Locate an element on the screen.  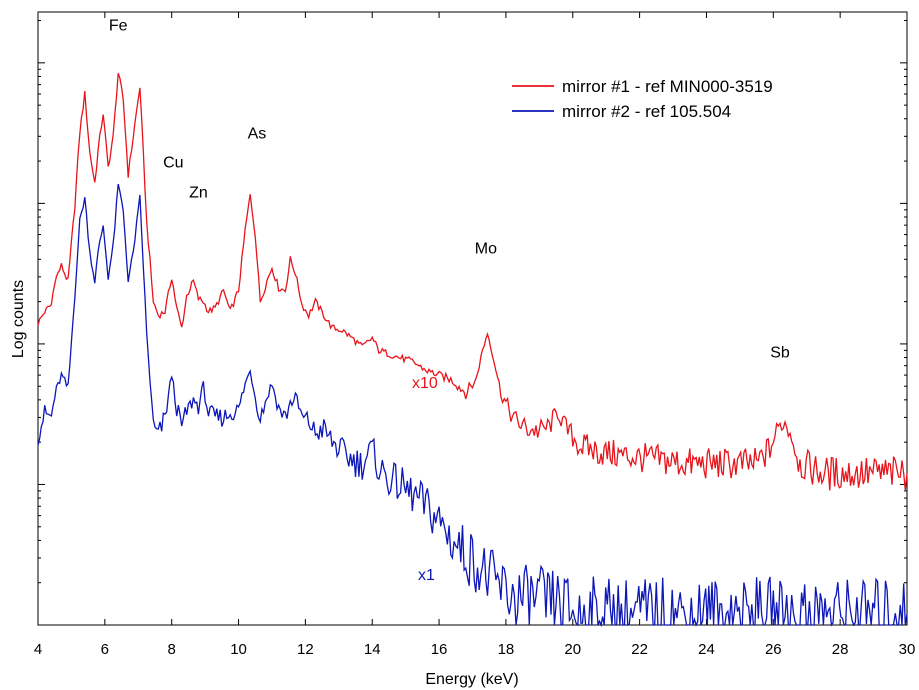
peak-label-sb: Sb is located at coordinates (780, 353).